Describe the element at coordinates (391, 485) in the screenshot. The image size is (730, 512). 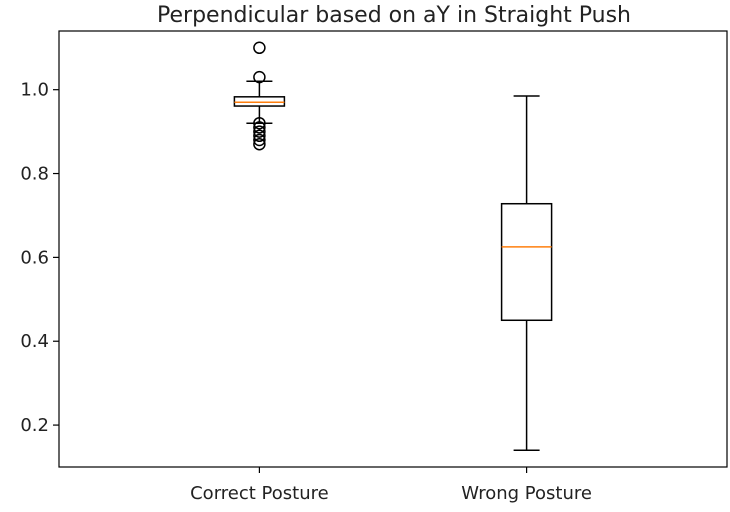
I see `x-axis: Correct Posture Wrong Posture` at that location.